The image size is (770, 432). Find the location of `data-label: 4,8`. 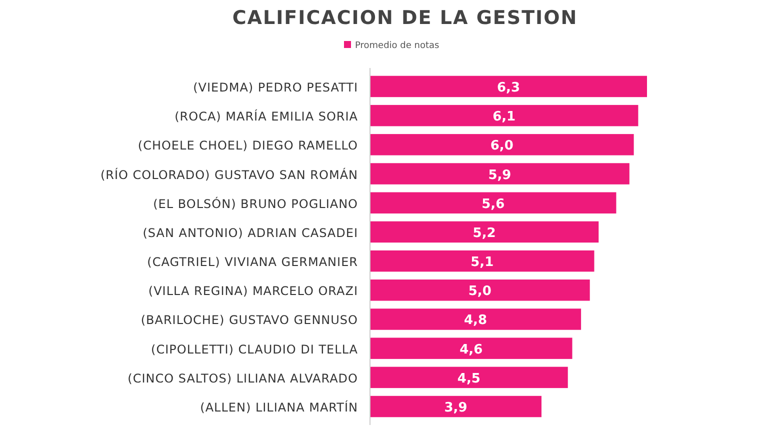

data-label: 4,8 is located at coordinates (476, 320).